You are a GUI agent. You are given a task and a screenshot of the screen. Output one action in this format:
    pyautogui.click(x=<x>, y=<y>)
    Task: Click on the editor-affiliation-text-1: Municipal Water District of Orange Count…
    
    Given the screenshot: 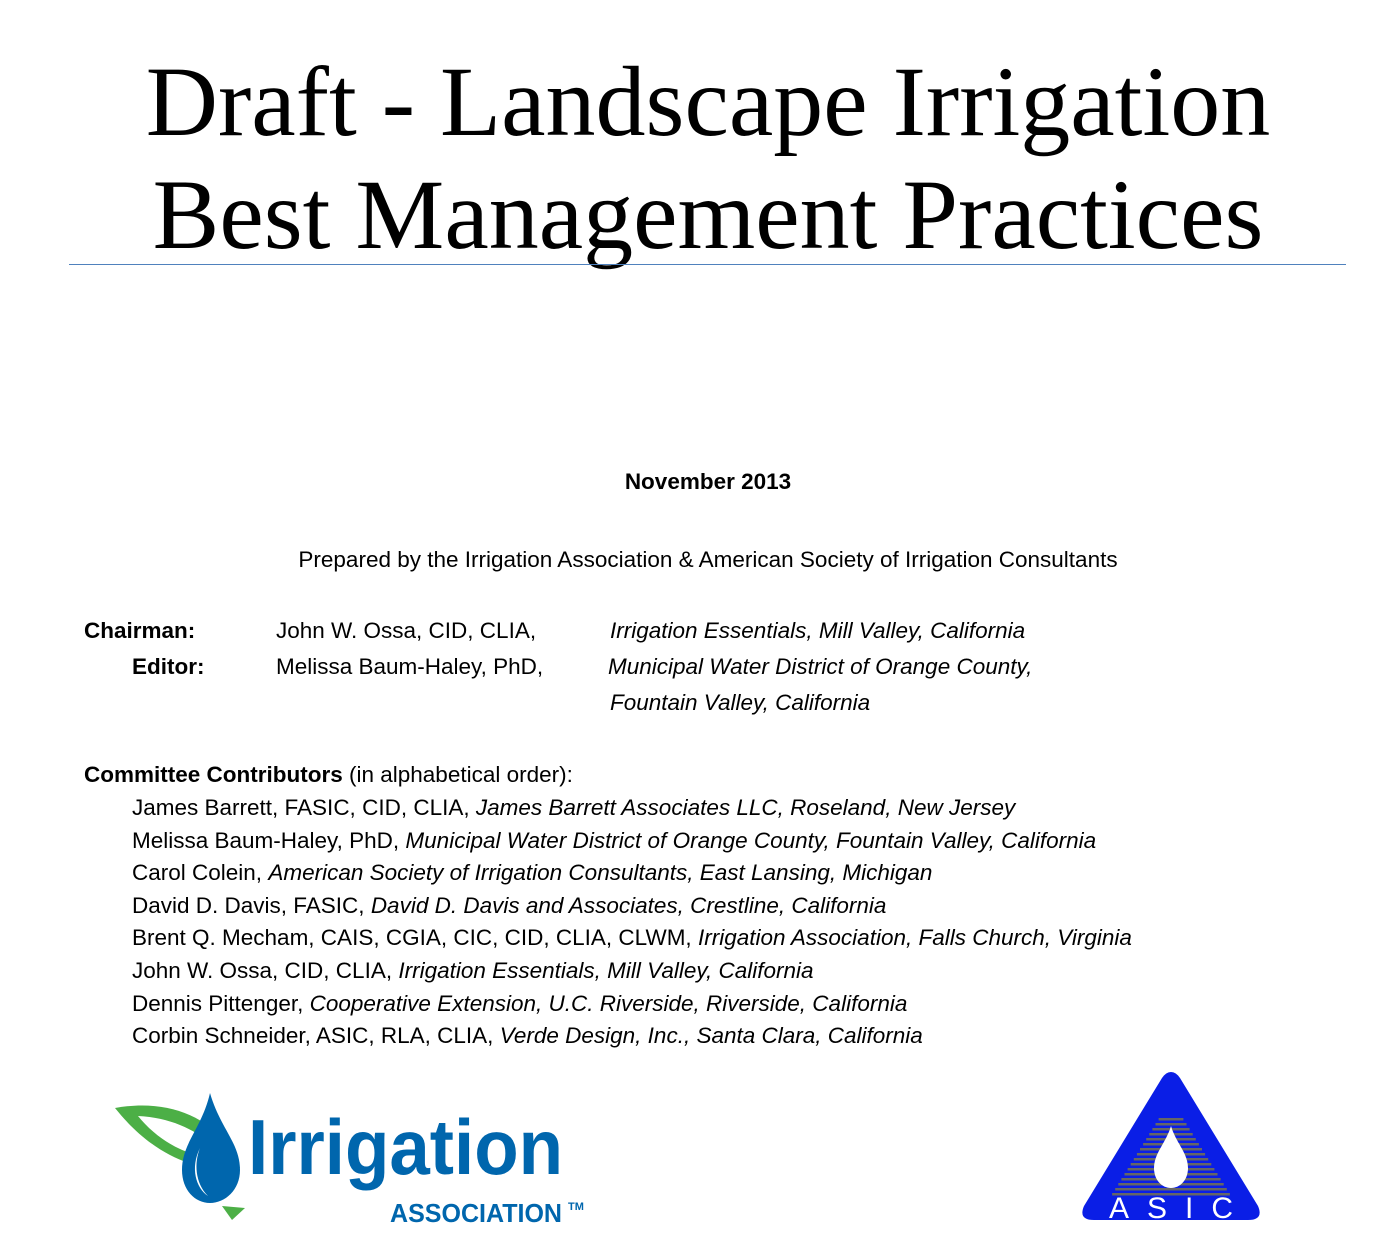 What is the action you would take?
    pyautogui.click(x=820, y=666)
    